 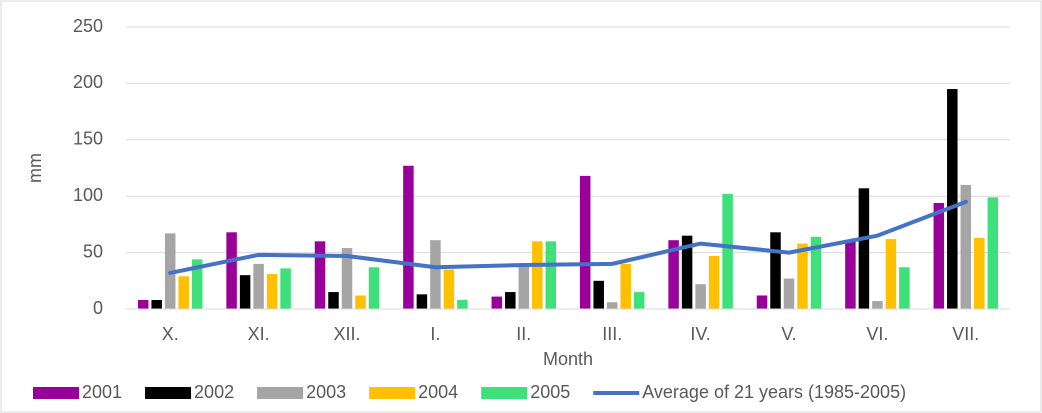 I want to click on y-axis-label: mm, so click(x=35, y=168).